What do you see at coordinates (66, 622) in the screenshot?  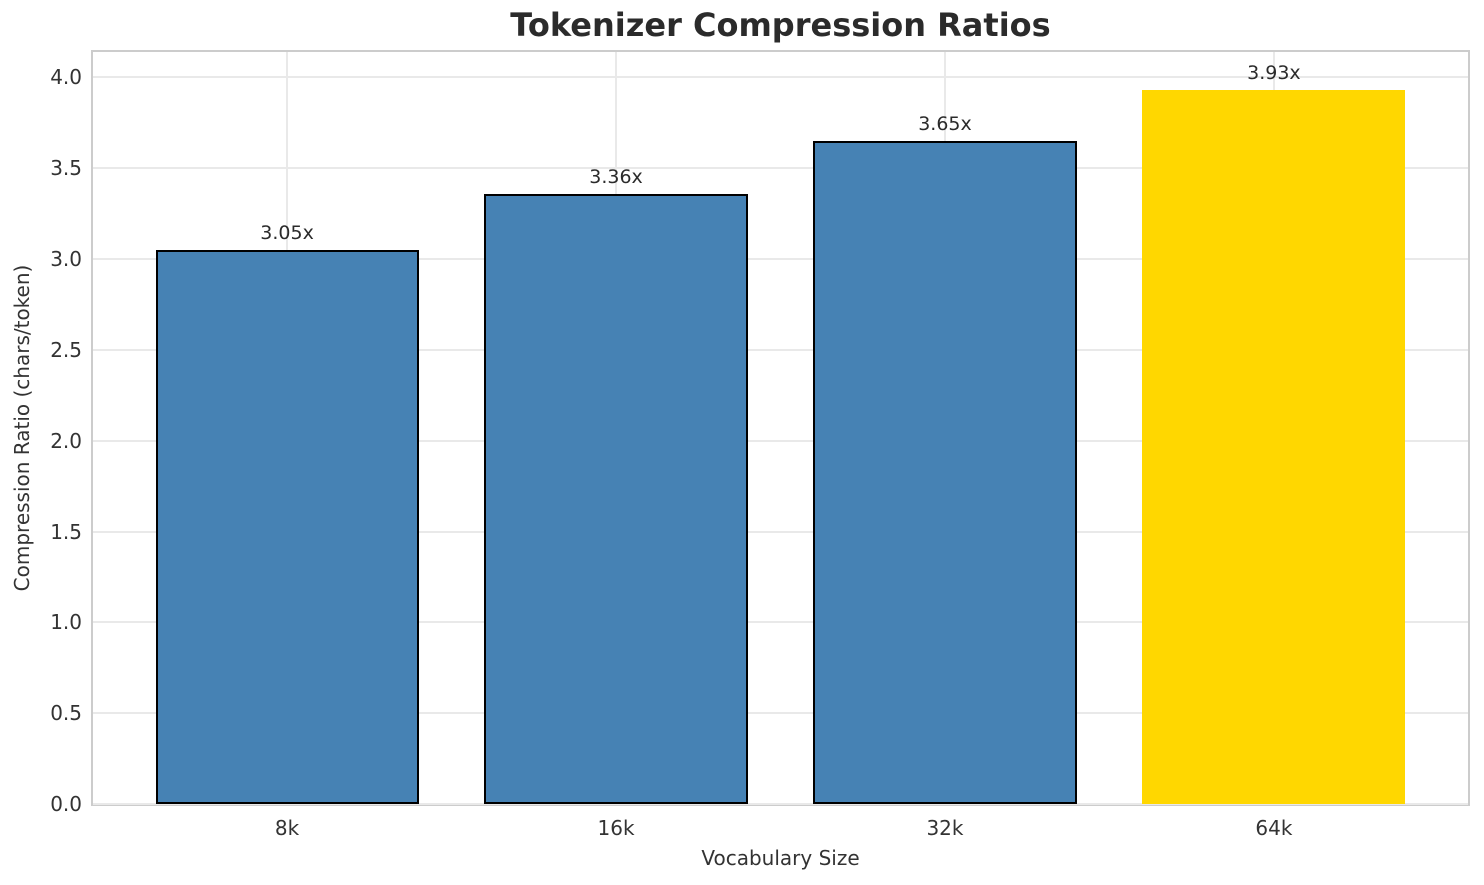 I see `y-tick-label: 1.0` at bounding box center [66, 622].